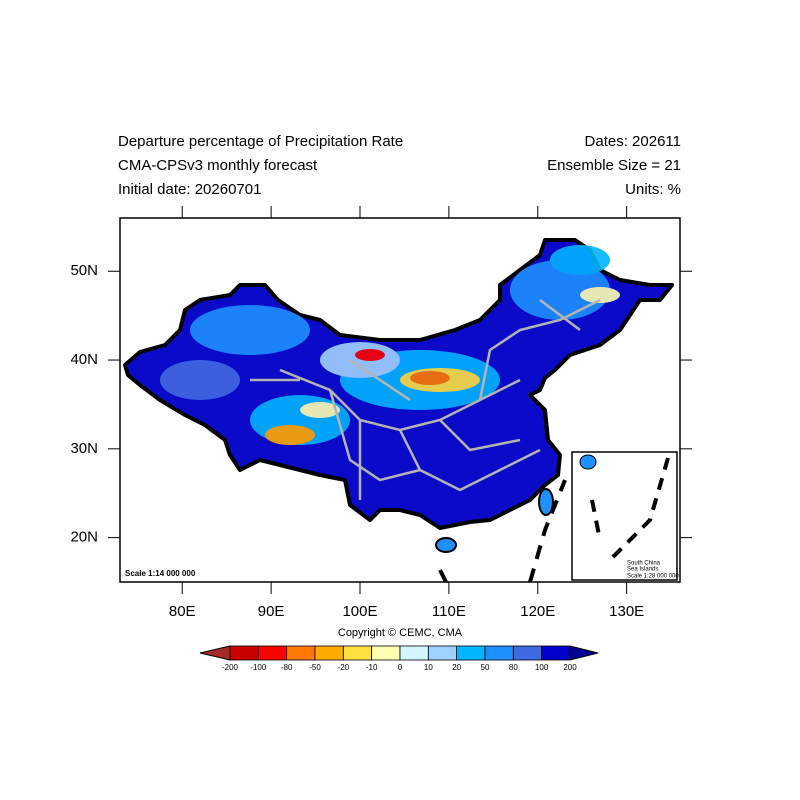  What do you see at coordinates (584, 653) in the screenshot?
I see `colorbar-arrow` at bounding box center [584, 653].